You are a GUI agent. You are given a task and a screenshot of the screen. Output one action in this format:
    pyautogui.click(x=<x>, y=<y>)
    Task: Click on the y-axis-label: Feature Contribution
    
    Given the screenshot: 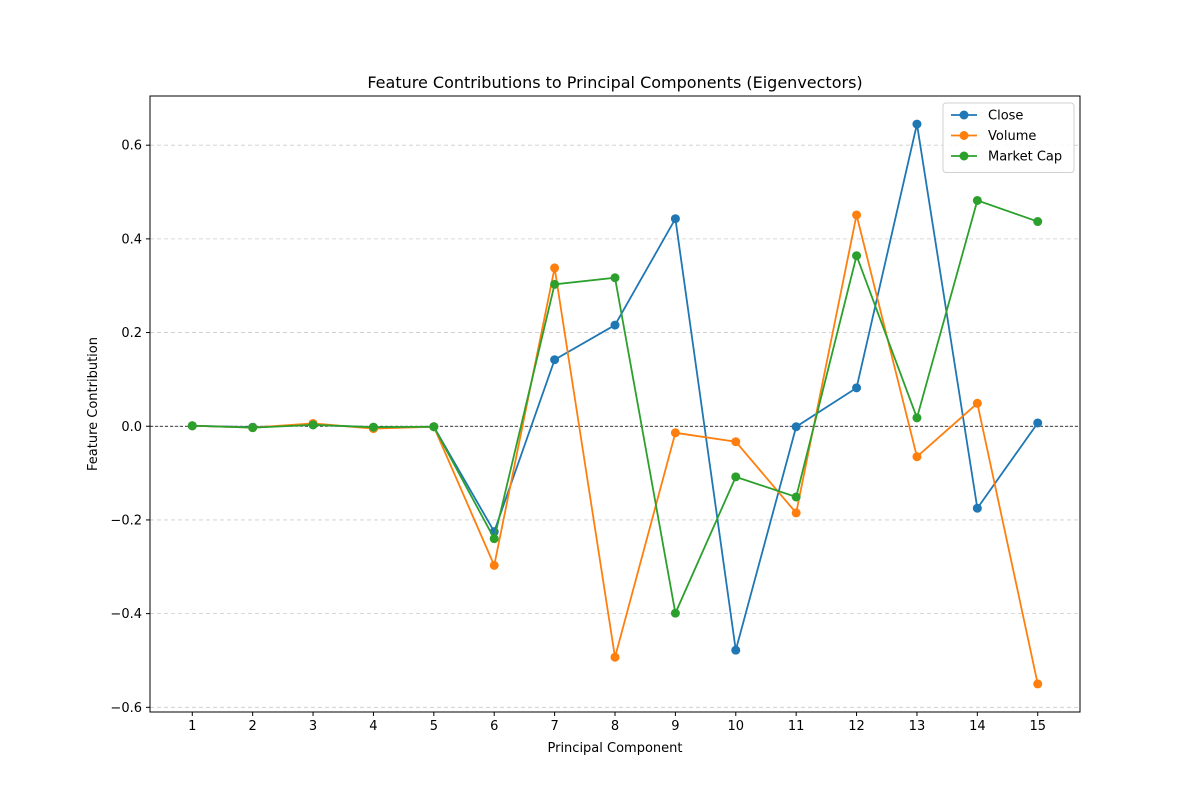 What is the action you would take?
    pyautogui.click(x=93, y=404)
    